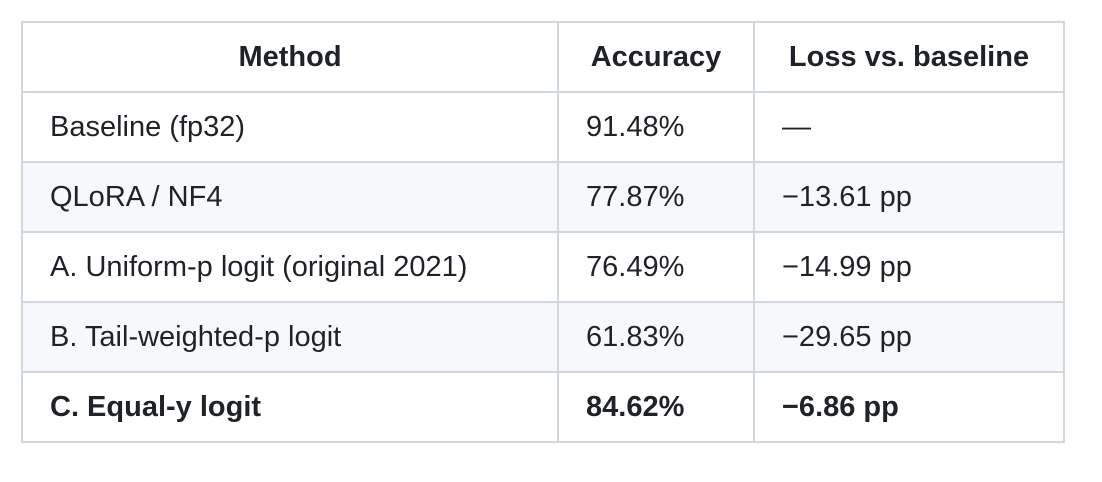  What do you see at coordinates (656, 127) in the screenshot?
I see `table-cell: 91.48%` at bounding box center [656, 127].